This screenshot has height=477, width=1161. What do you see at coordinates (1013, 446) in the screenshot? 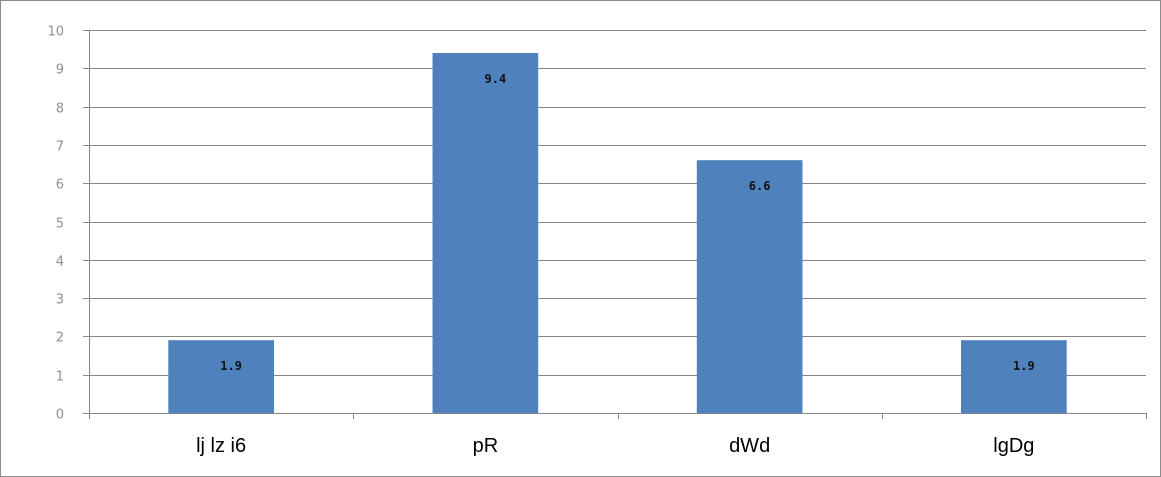
I see `category-label: lgDg` at bounding box center [1013, 446].